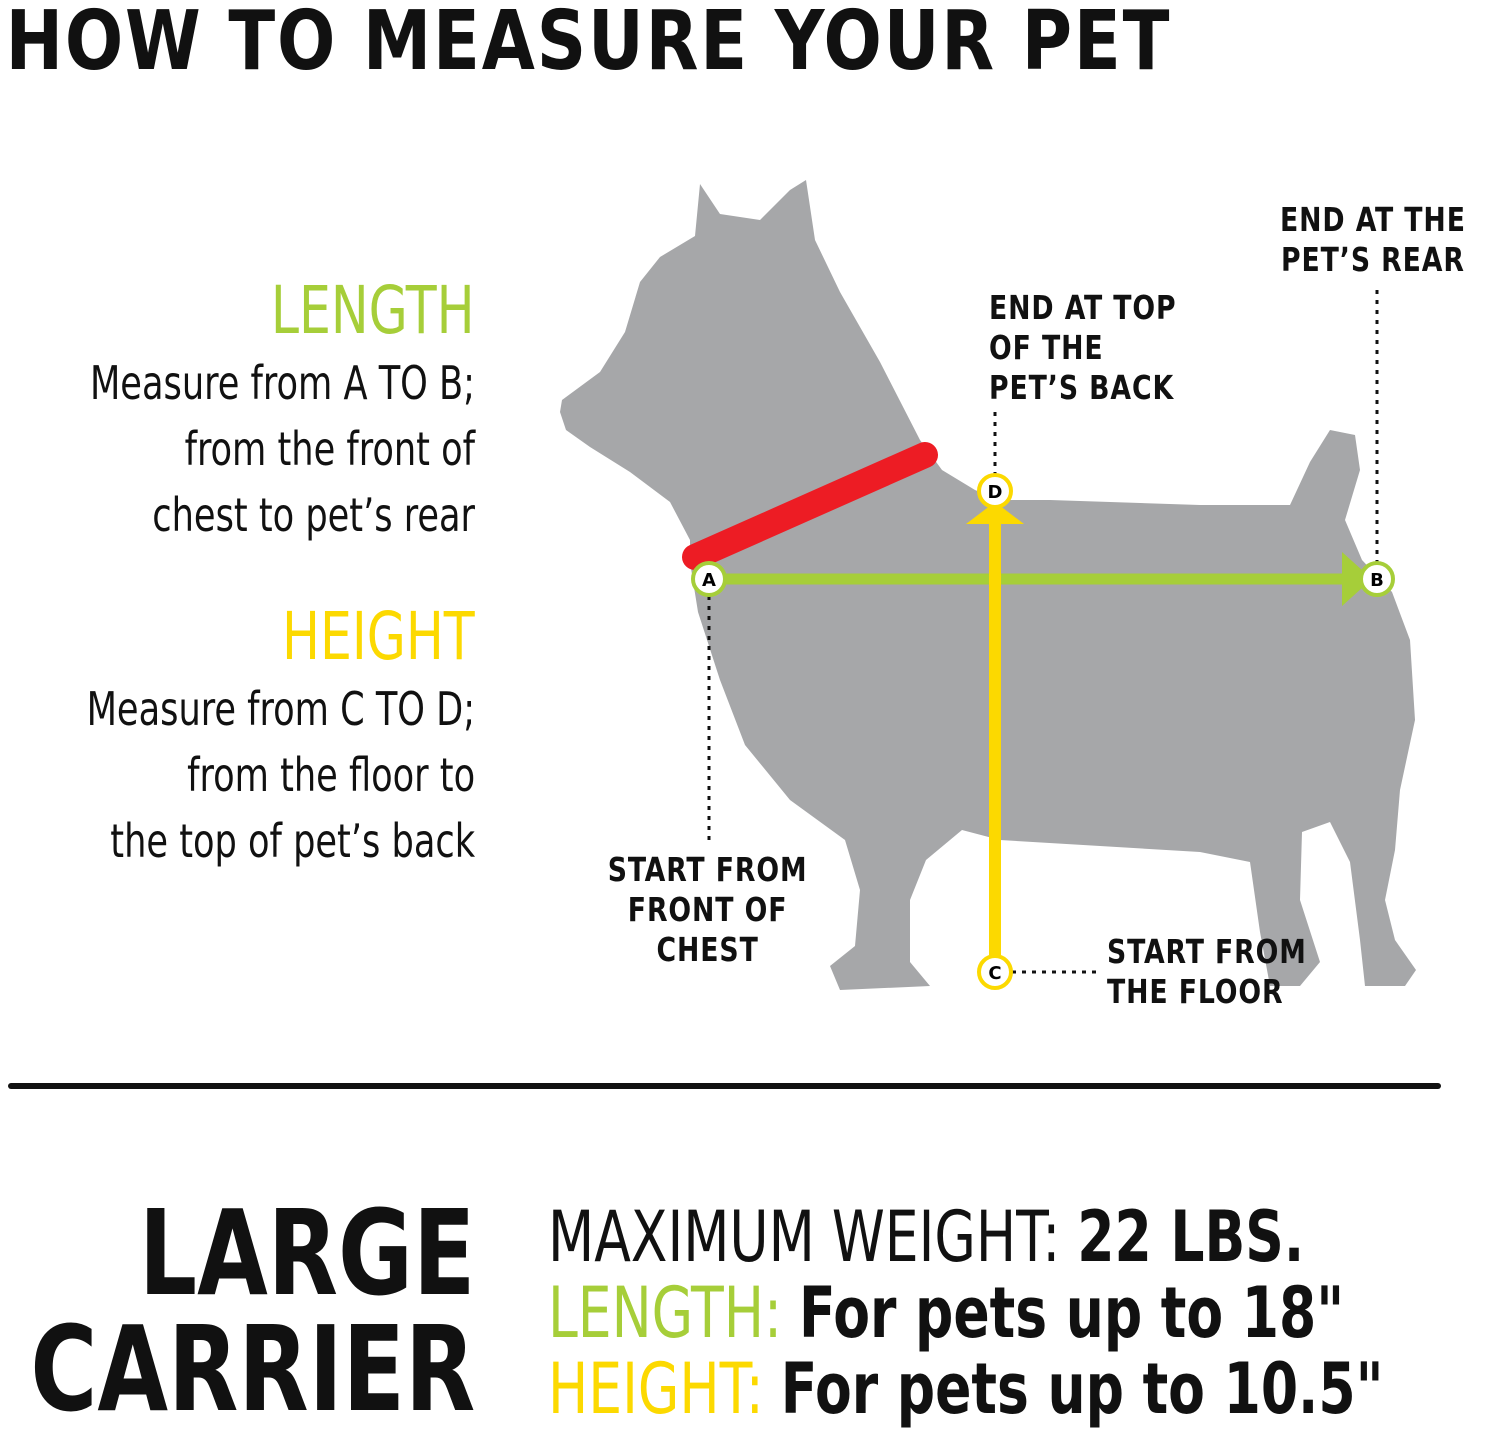 The width and height of the screenshot is (1500, 1438). Describe the element at coordinates (1357, 579) in the screenshot. I see `length-arrowhead` at that location.